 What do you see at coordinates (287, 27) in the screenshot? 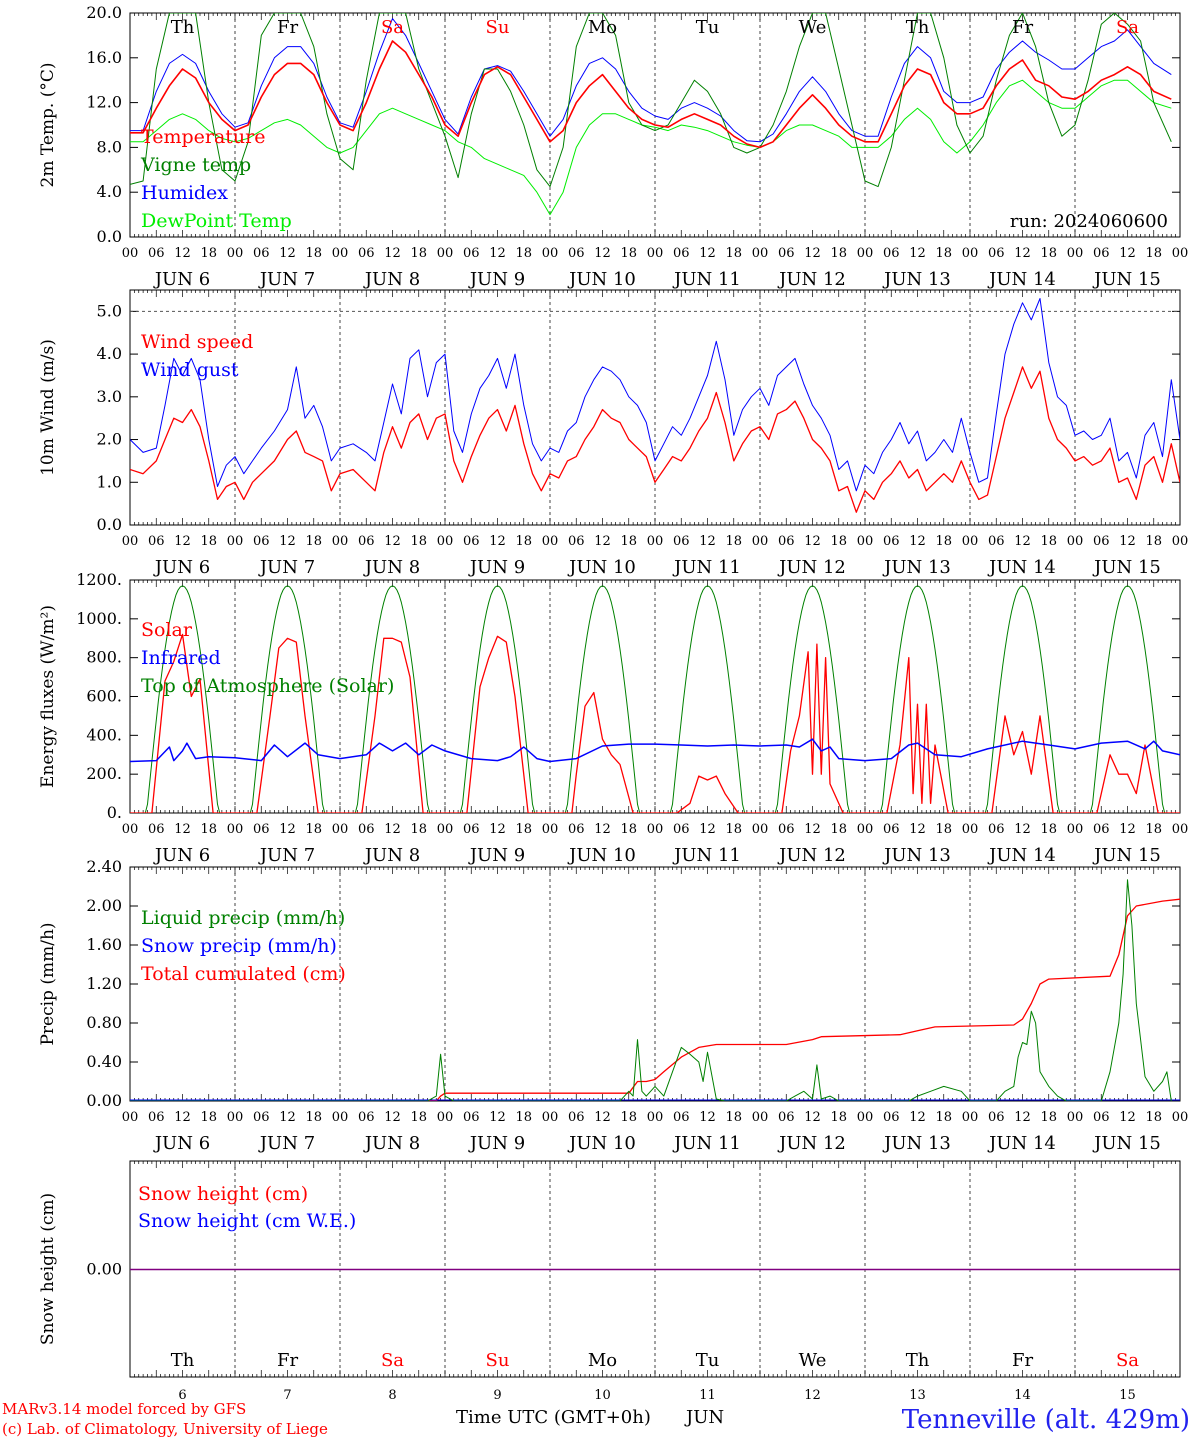
I see `weekday-label: Fr` at bounding box center [287, 27].